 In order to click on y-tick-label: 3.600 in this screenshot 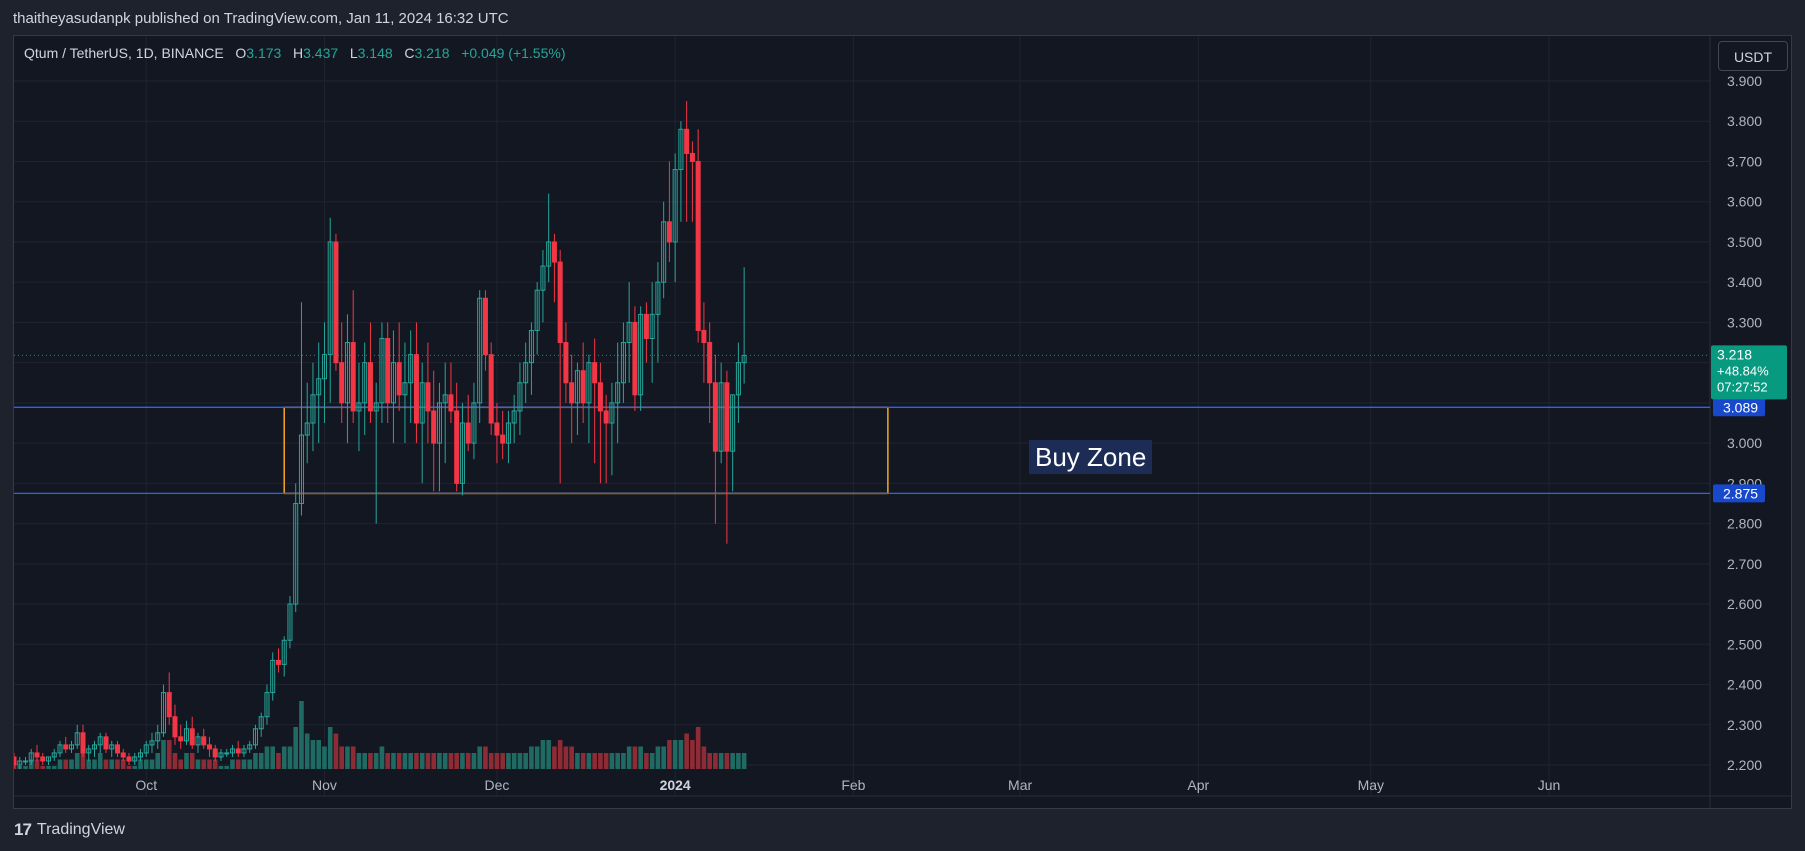, I will do `click(1744, 202)`.